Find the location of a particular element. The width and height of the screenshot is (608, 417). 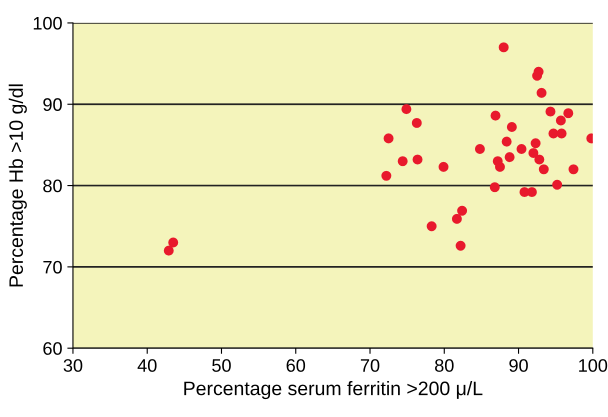

x-tick-label: 80 is located at coordinates (444, 365).